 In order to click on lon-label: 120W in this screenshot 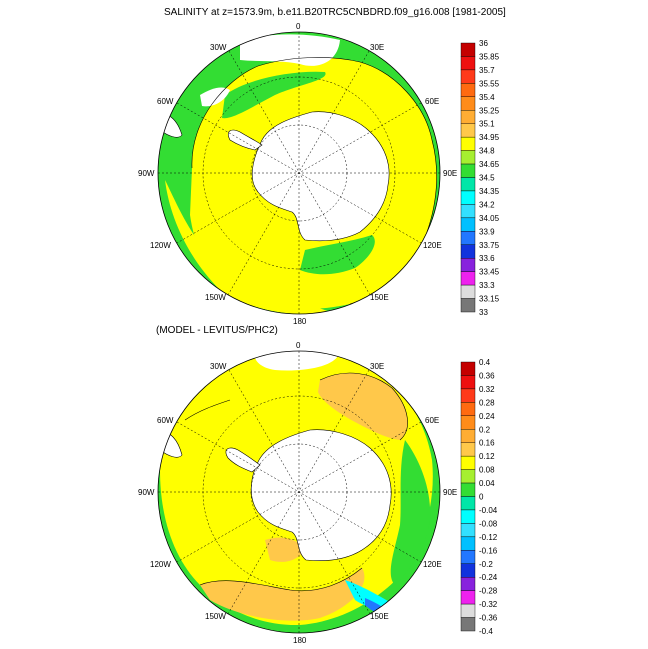, I will do `click(160, 245)`.